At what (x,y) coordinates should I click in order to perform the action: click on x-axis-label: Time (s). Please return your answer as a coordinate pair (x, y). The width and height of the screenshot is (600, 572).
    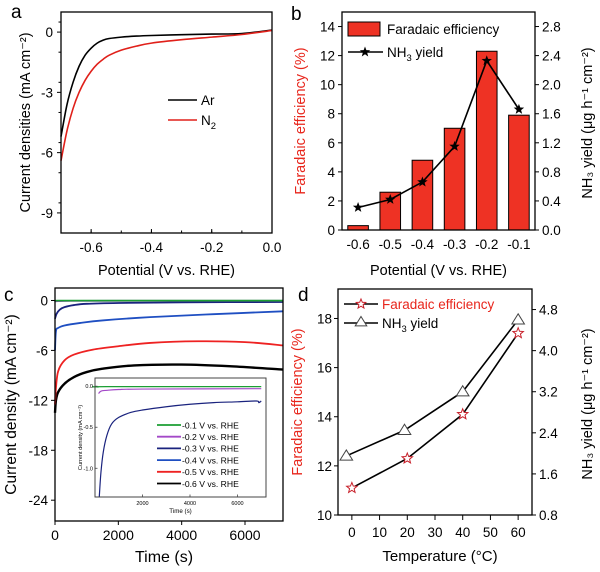
    Looking at the image, I should click on (164, 557).